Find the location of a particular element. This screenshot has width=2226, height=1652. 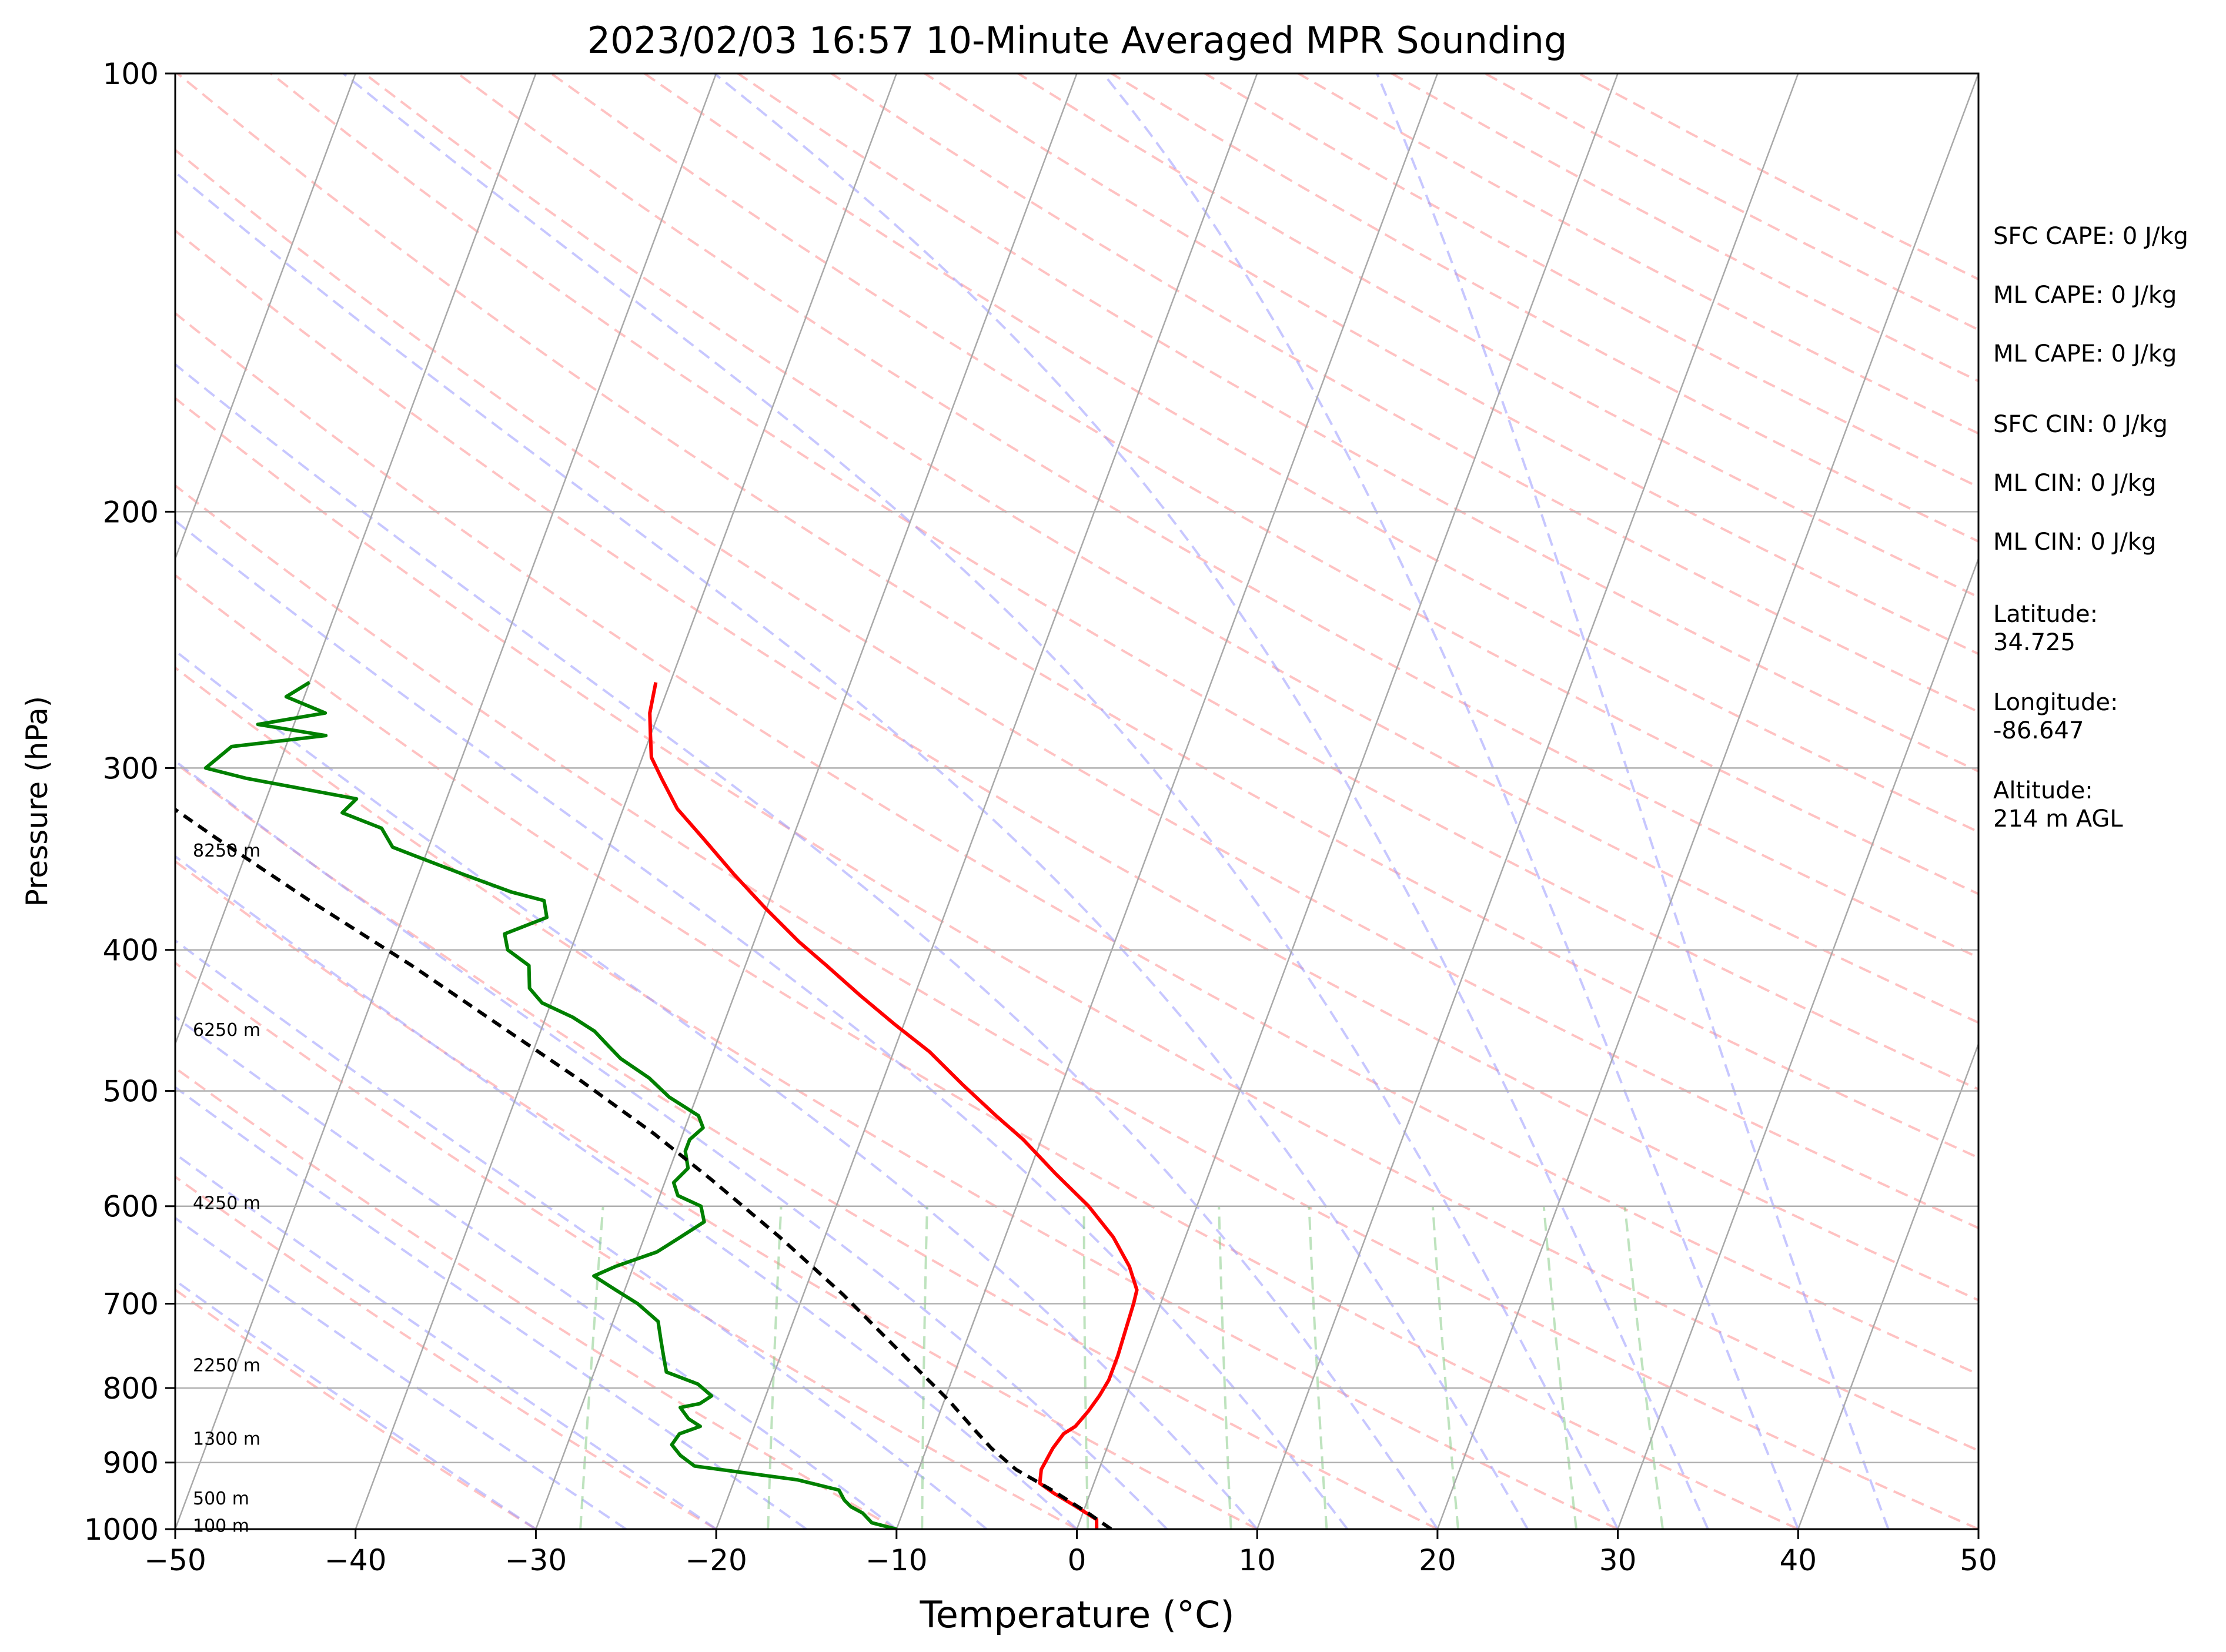

latitude-label: Latitude: is located at coordinates (2046, 615).